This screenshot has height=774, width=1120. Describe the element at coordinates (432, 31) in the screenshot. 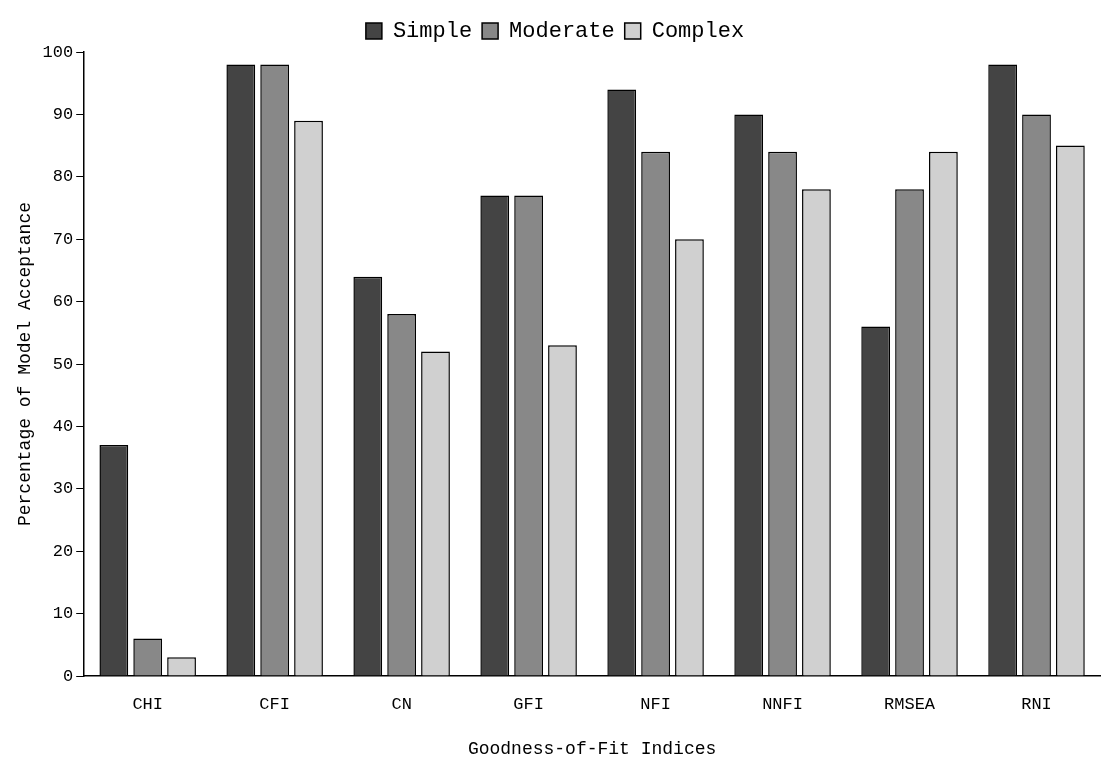

I see `legend-label: Simple` at that location.